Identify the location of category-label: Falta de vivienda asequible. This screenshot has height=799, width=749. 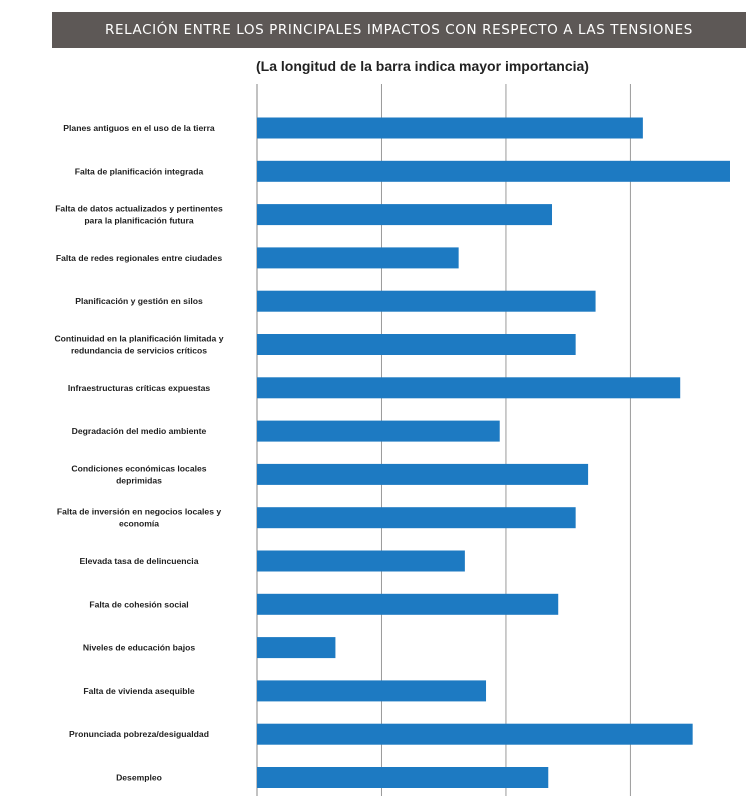
(139, 691).